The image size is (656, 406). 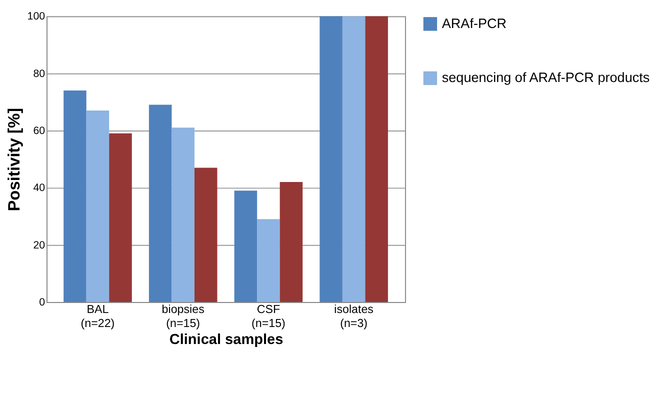 What do you see at coordinates (269, 316) in the screenshot?
I see `x-tick-label: CSF (n=15)` at bounding box center [269, 316].